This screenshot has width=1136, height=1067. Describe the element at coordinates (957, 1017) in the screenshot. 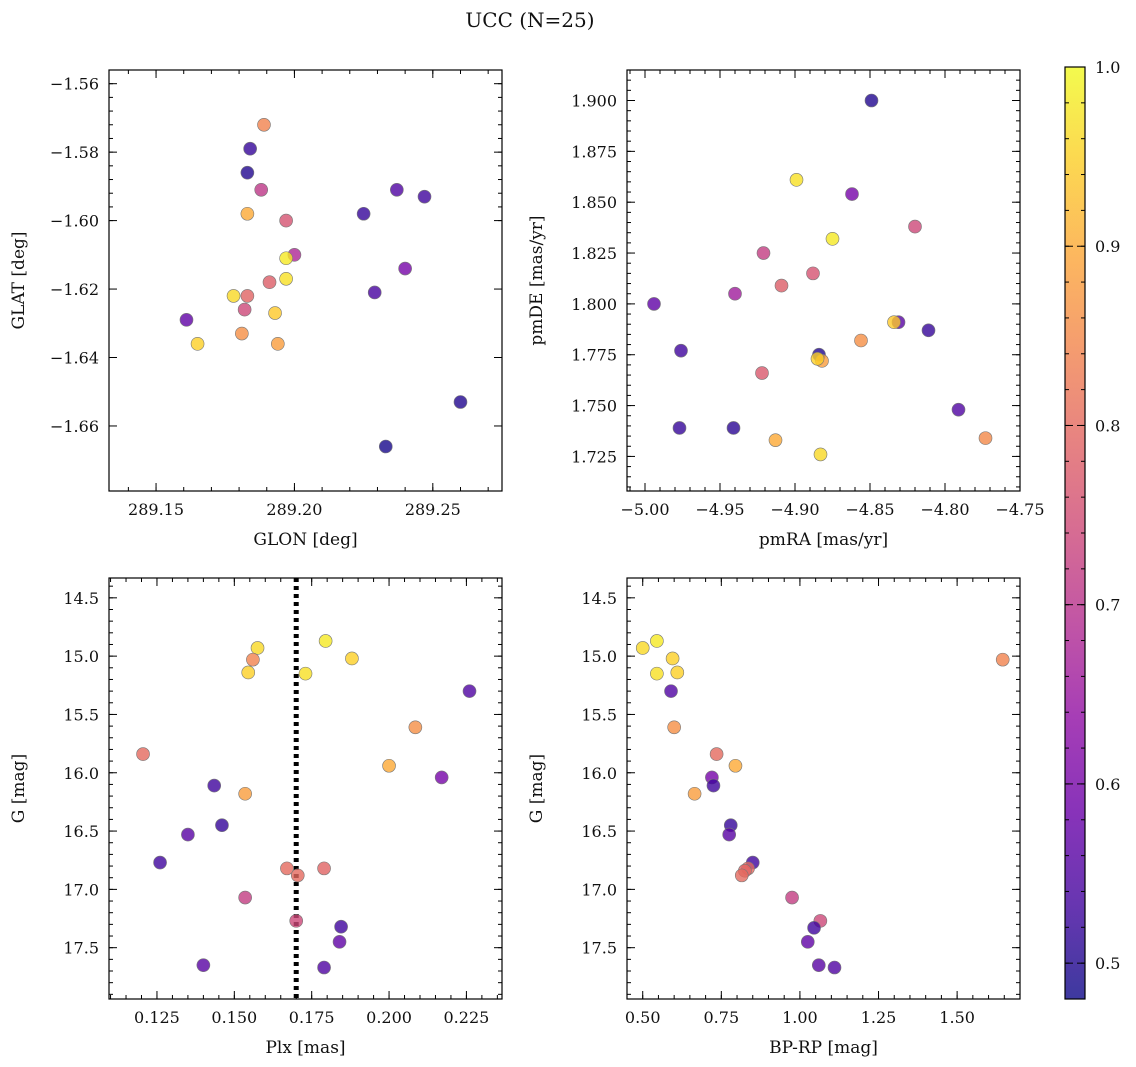

I see `x-tick-label: 1.50` at that location.